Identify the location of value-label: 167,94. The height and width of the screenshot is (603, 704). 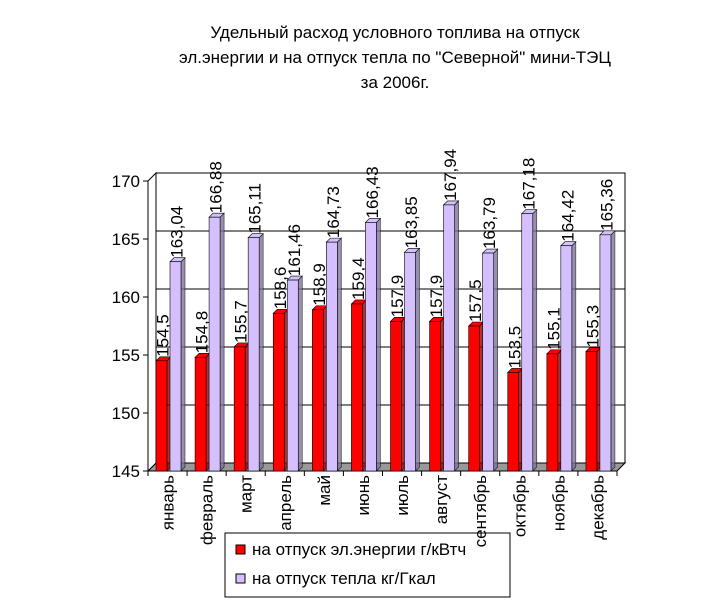
(450, 175).